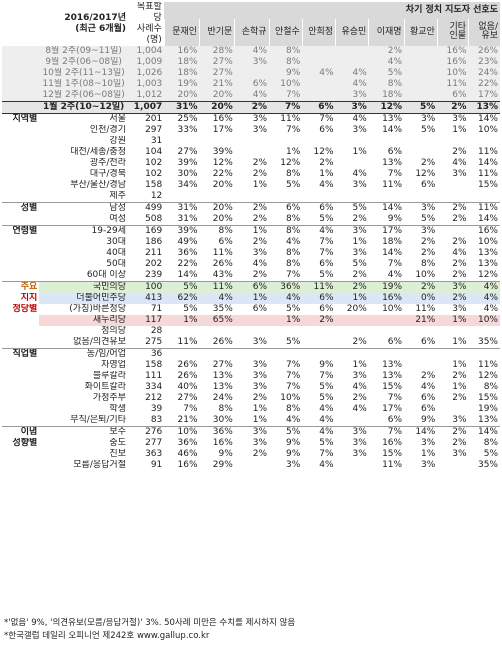  Describe the element at coordinates (182, 96) in the screenshot. I see `value-cell: 20%` at that location.